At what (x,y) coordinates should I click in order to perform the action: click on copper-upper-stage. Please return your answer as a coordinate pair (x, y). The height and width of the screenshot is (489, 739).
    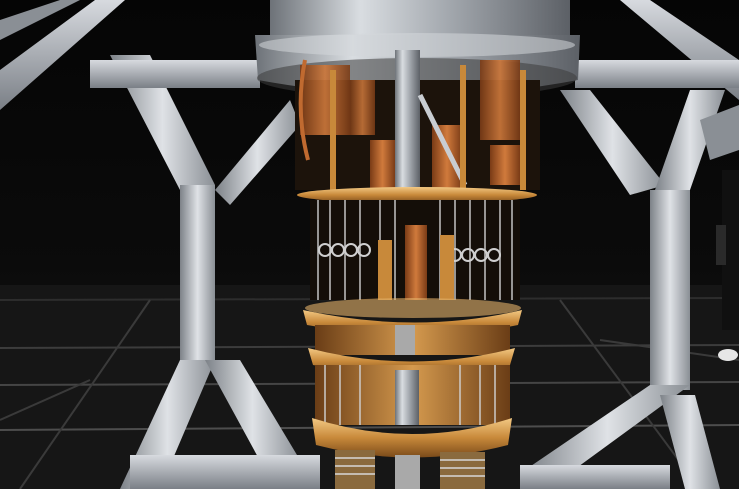
    Looking at the image, I should click on (417, 122).